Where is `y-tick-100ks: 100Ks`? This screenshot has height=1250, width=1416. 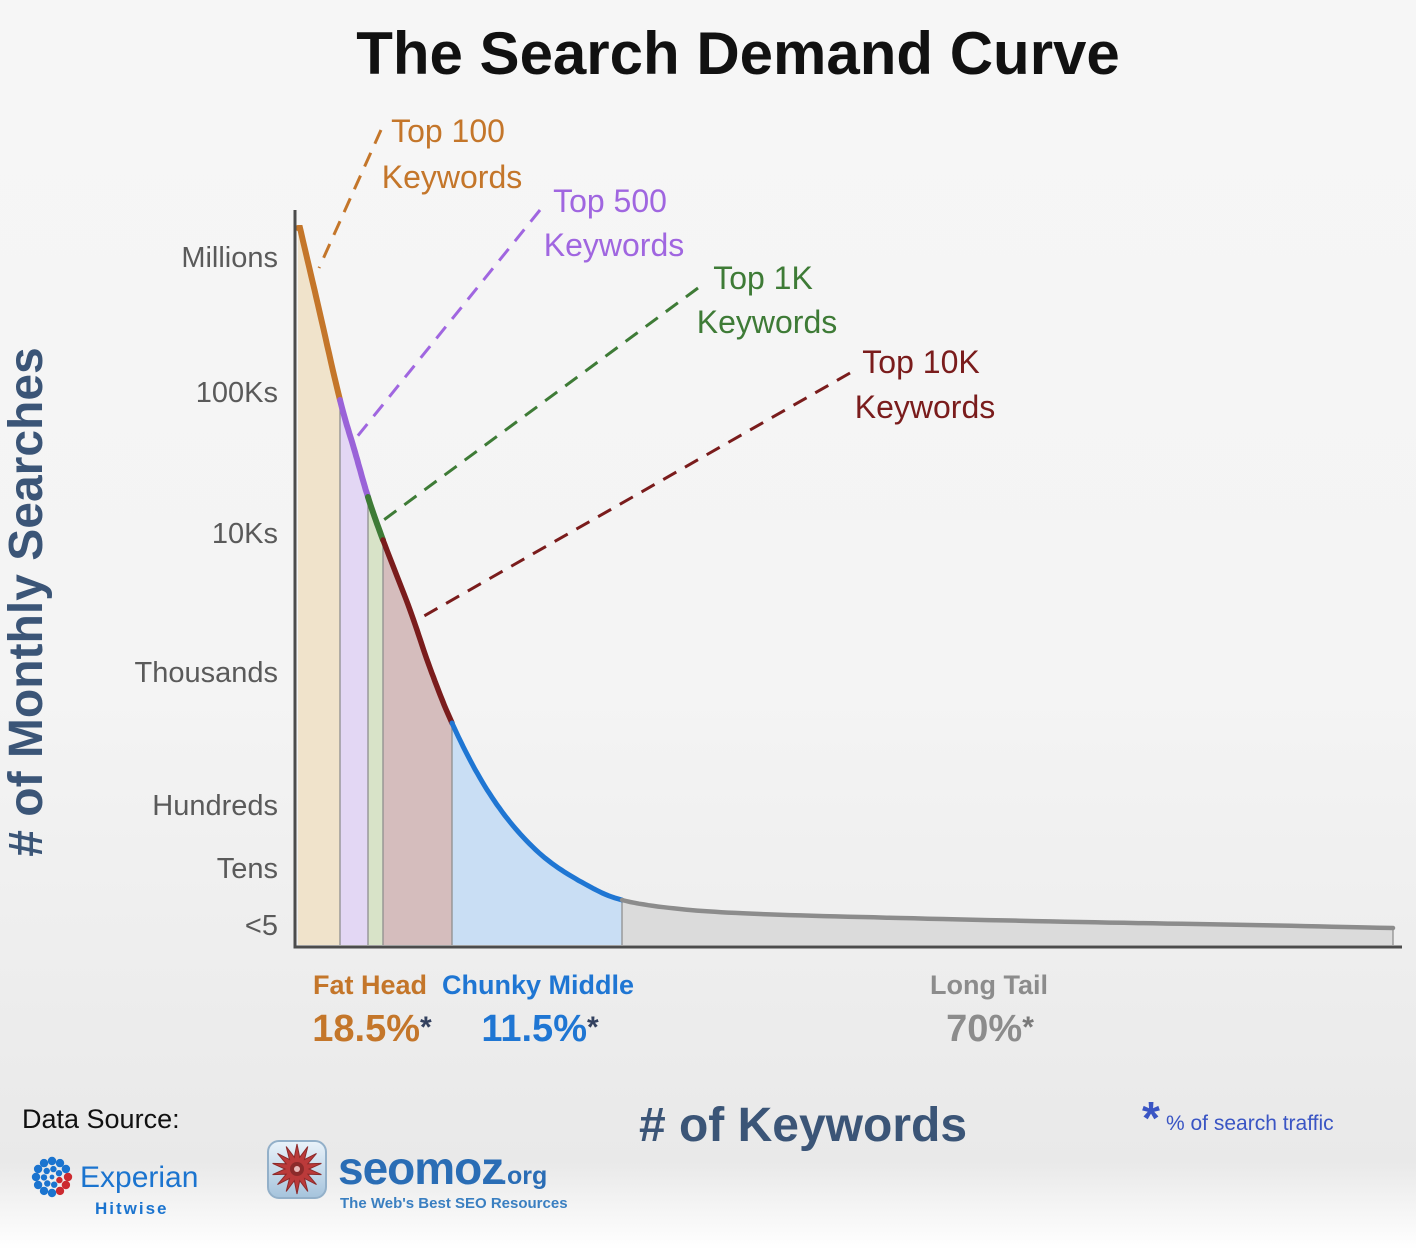 y-tick-100ks: 100Ks is located at coordinates (237, 393).